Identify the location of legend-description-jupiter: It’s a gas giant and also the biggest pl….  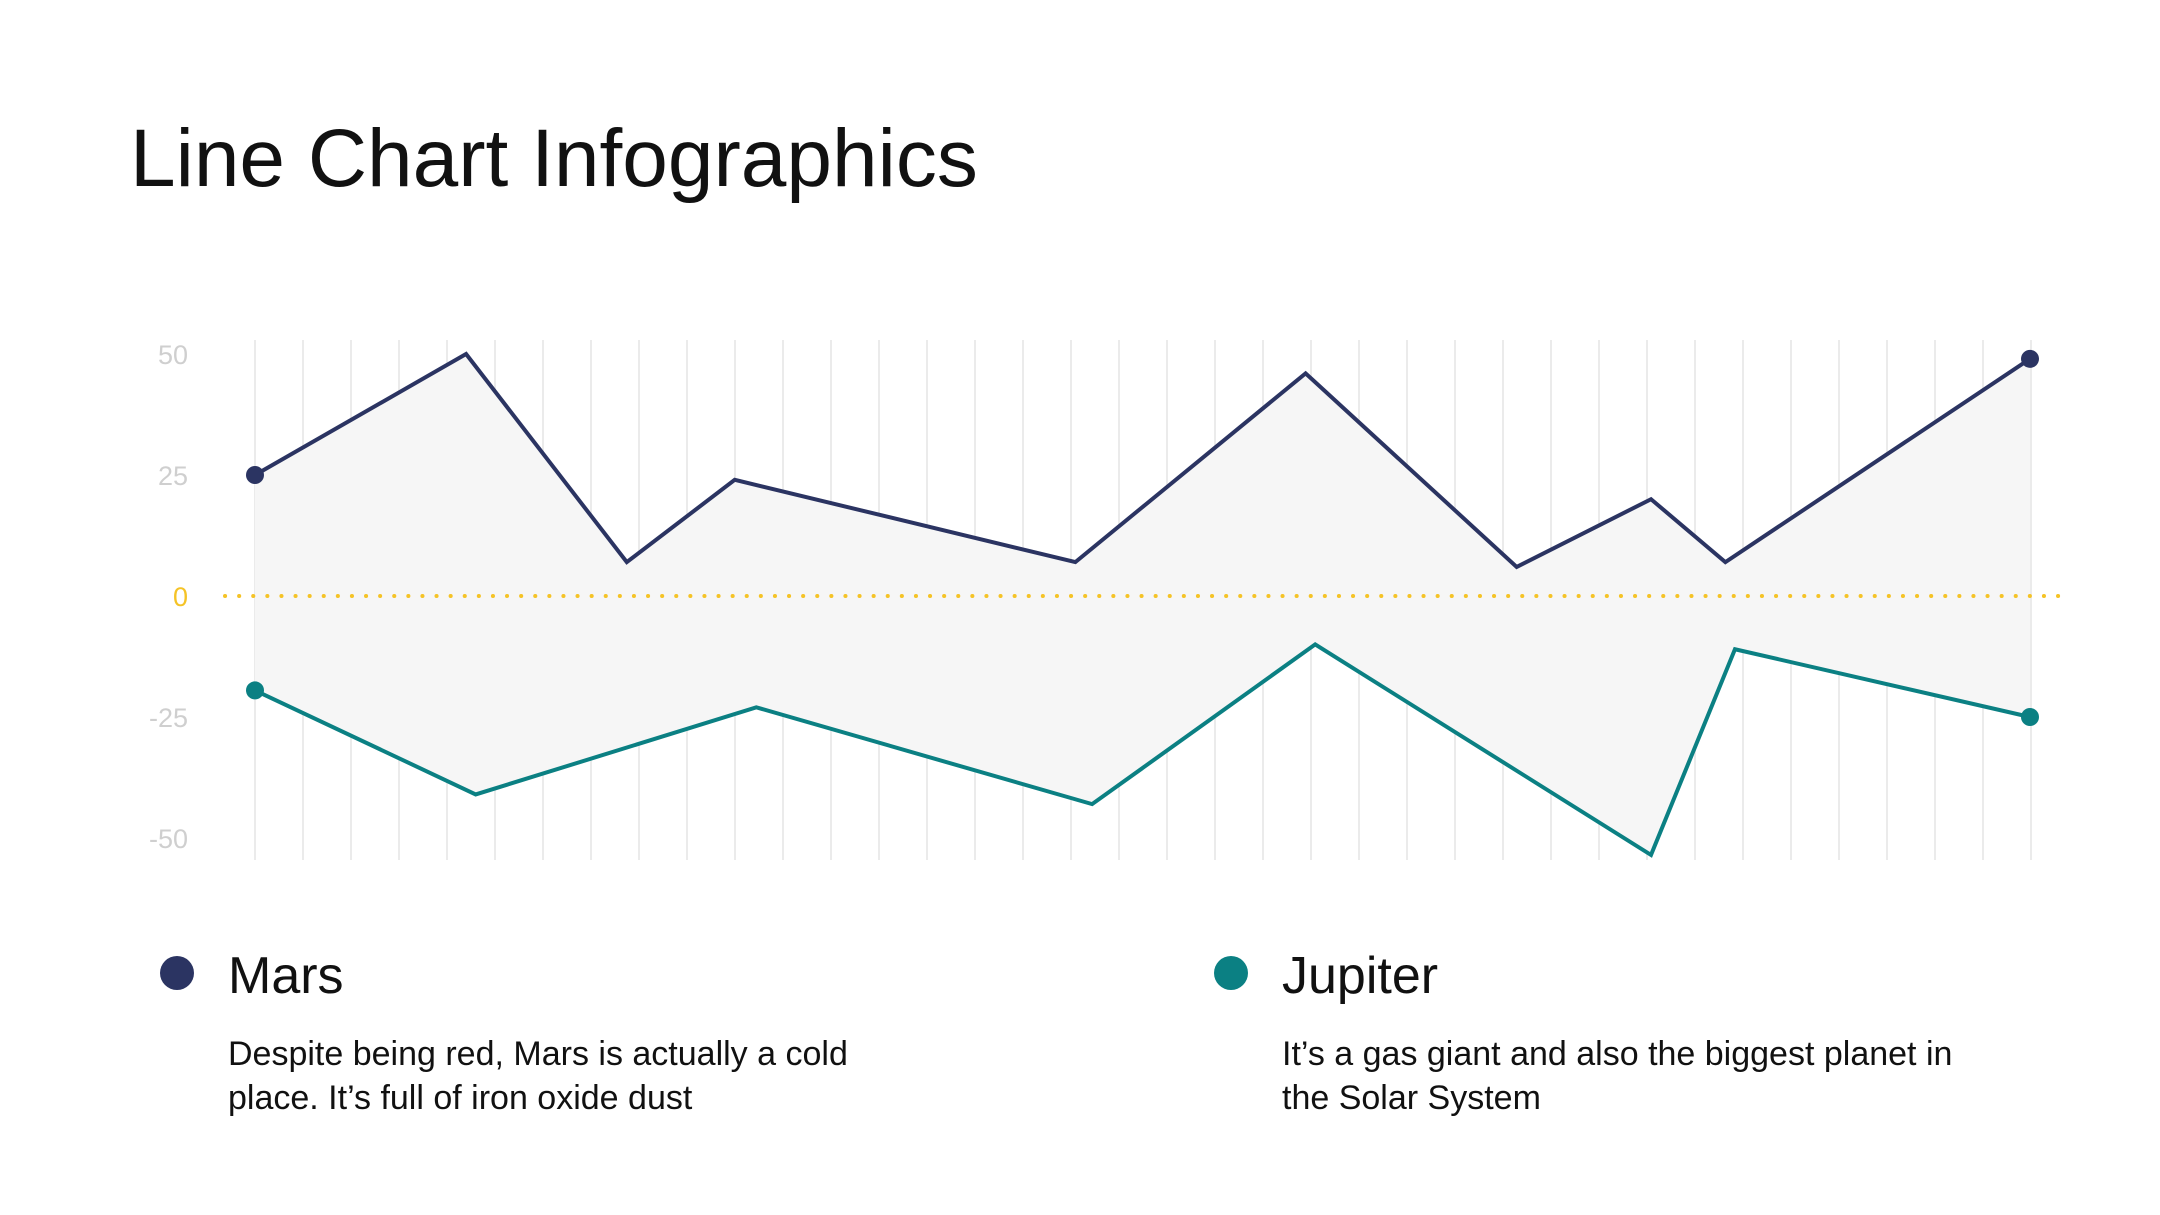
(1617, 1076).